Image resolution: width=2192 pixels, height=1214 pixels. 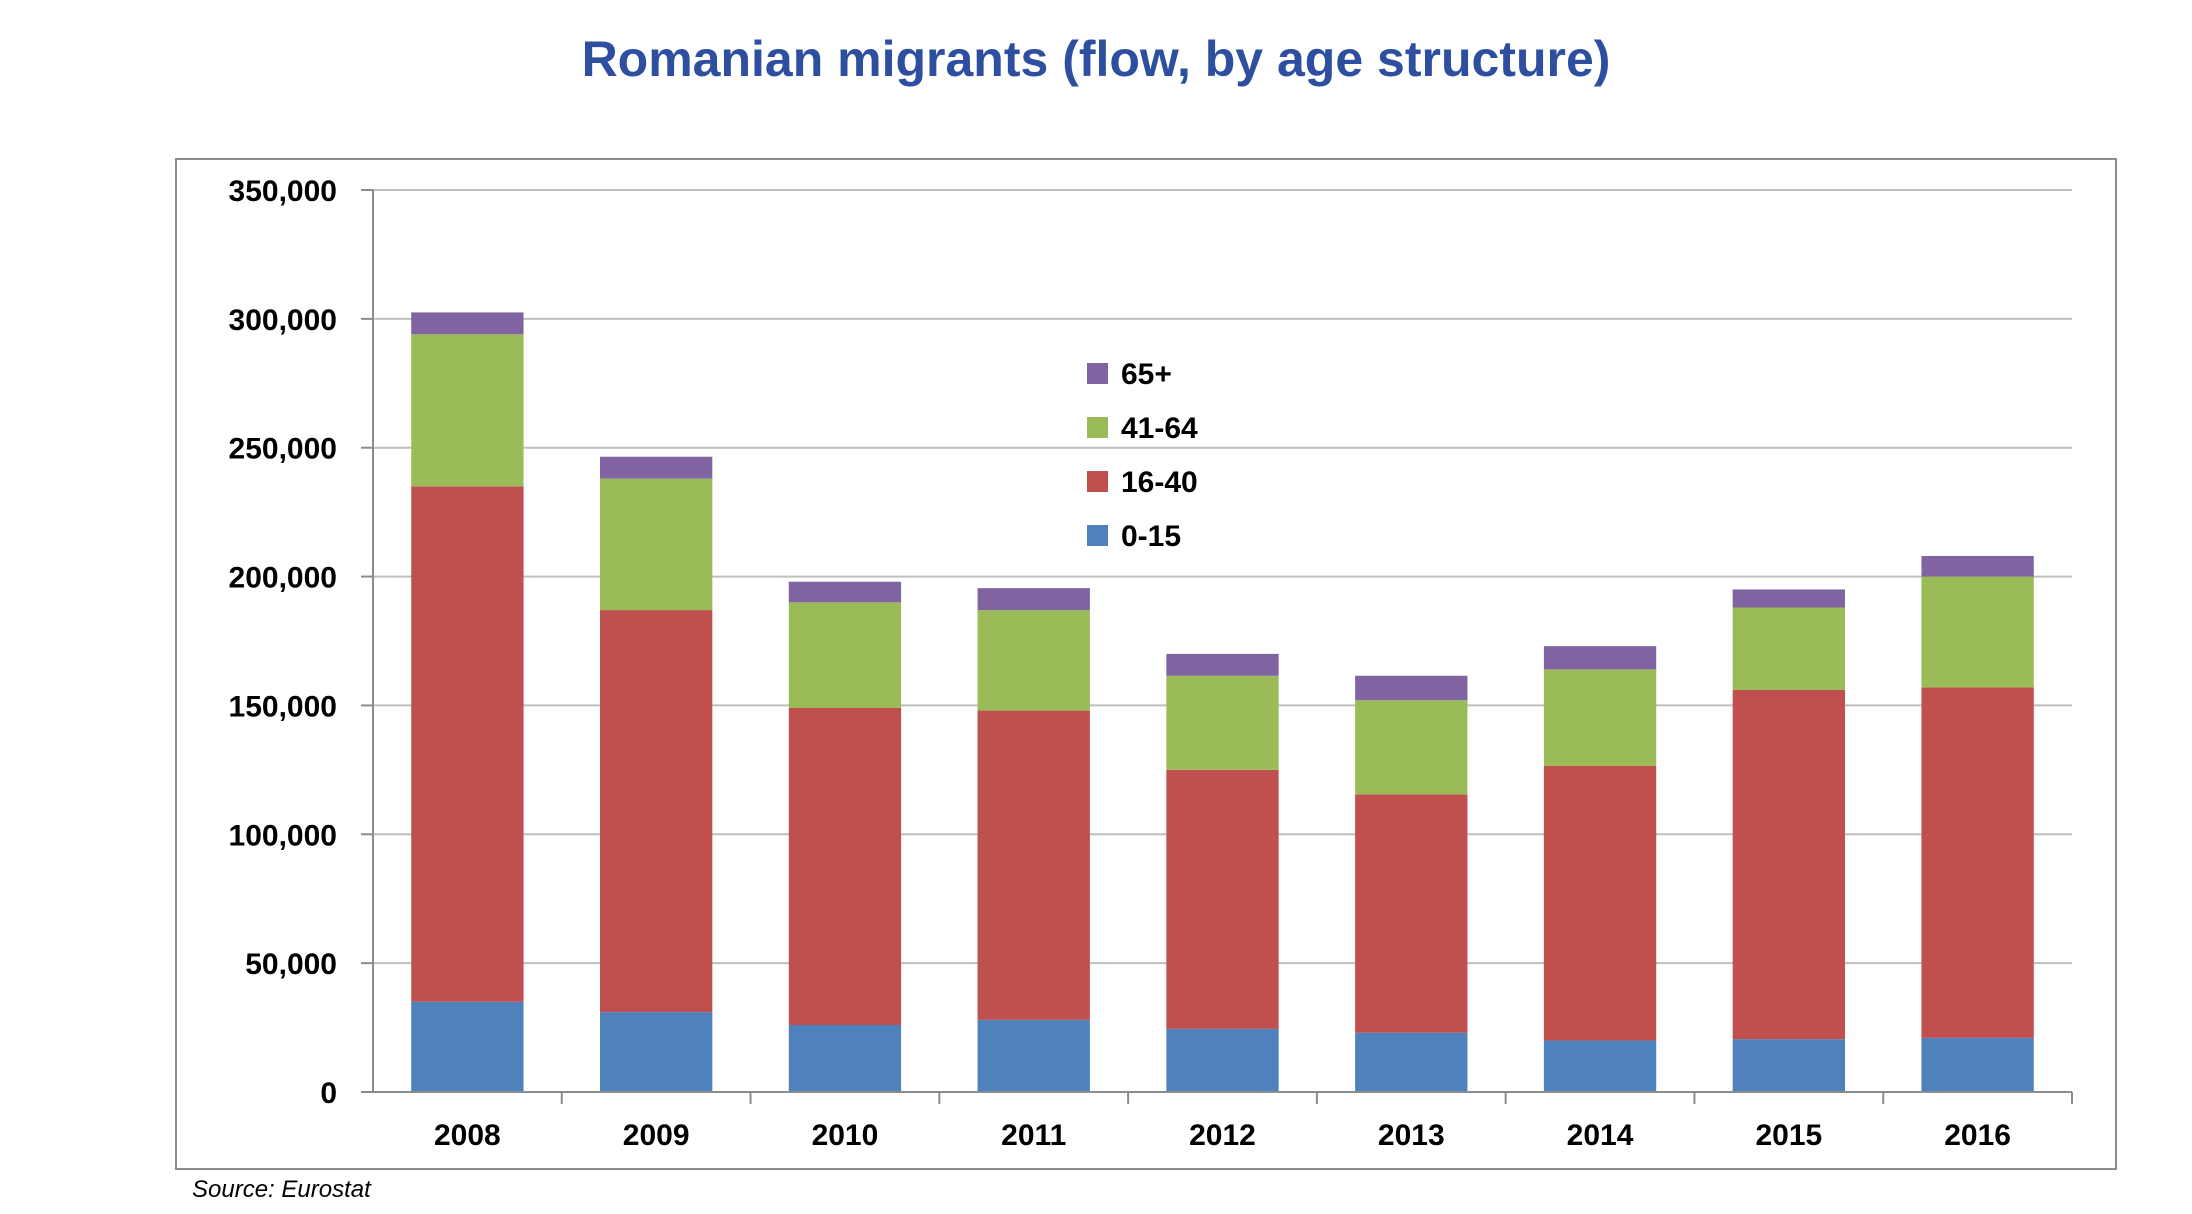 What do you see at coordinates (1977, 1135) in the screenshot?
I see `x-tick-label: 2016` at bounding box center [1977, 1135].